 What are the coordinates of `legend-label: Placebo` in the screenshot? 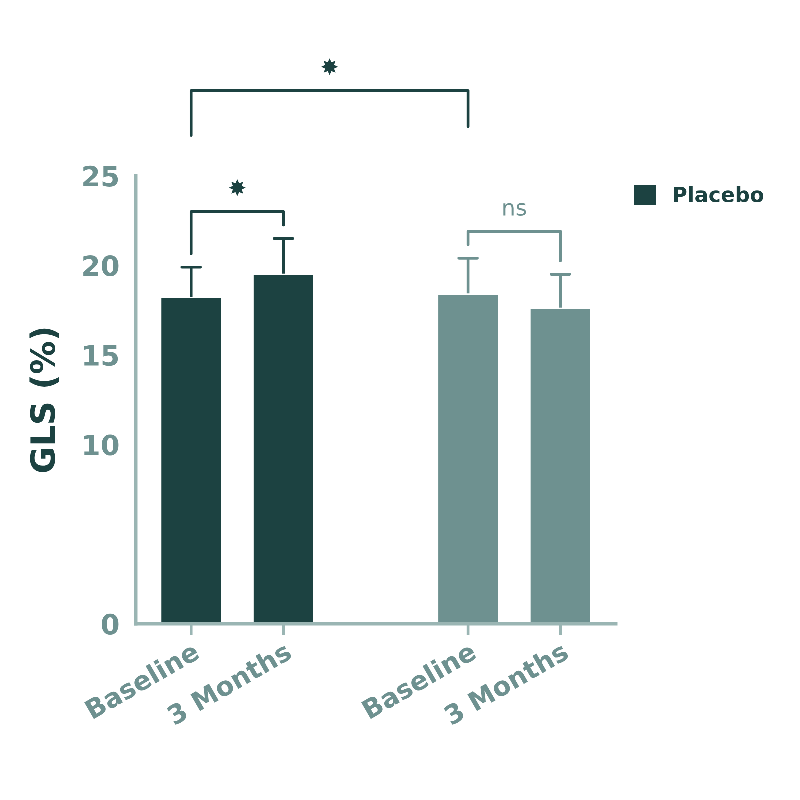 It's located at (719, 194).